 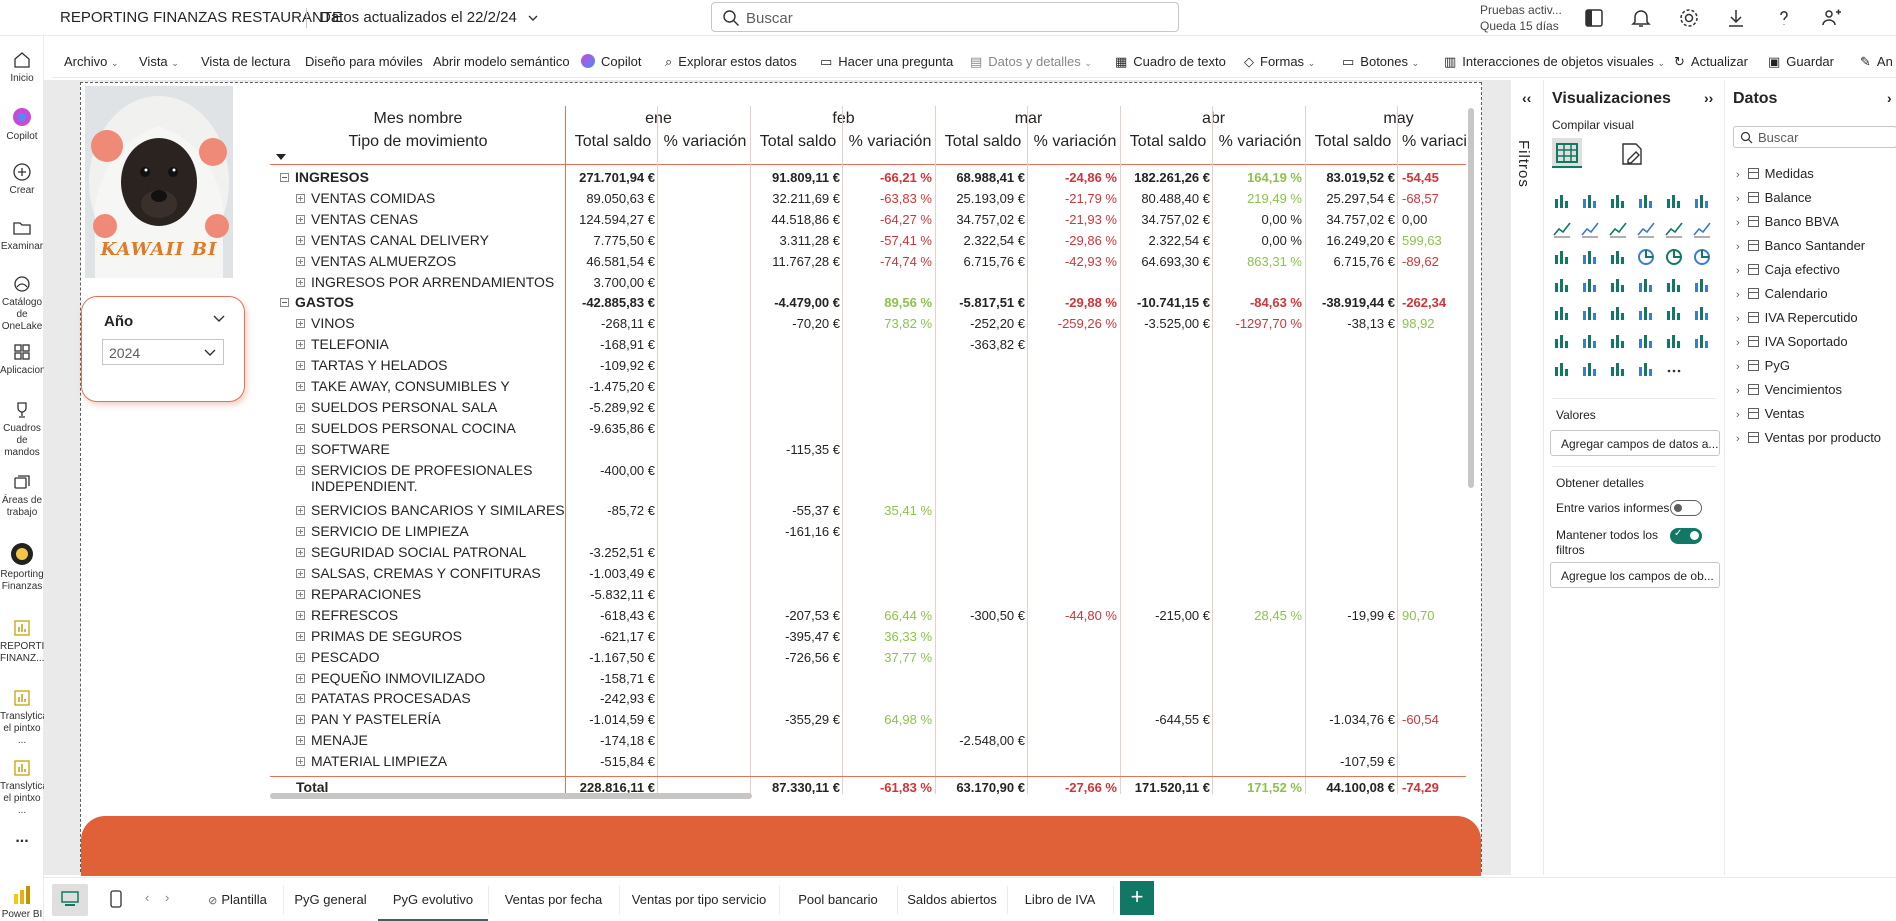 I want to click on desktop-layout-button, so click(x=70, y=900).